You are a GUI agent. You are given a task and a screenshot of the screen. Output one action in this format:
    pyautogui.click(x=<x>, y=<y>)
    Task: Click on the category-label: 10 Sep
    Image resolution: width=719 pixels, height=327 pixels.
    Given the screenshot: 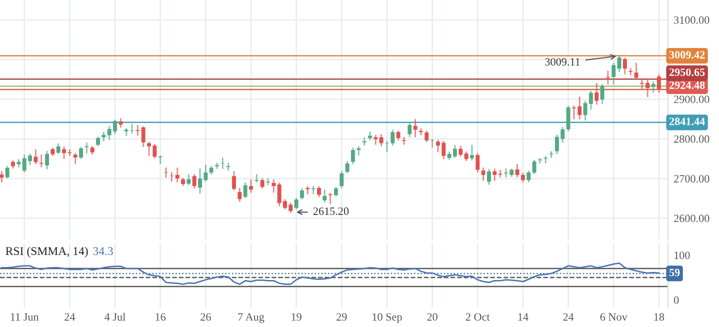 What is the action you would take?
    pyautogui.click(x=387, y=318)
    